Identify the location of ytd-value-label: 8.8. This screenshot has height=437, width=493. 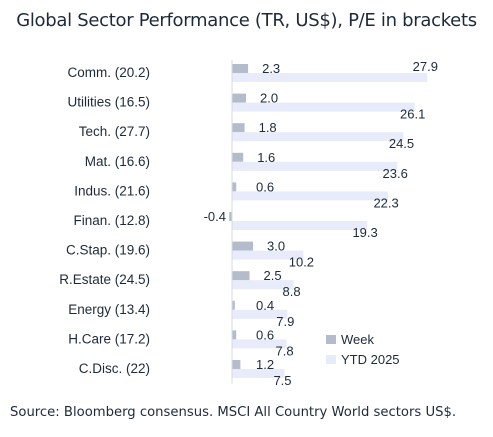
(292, 291).